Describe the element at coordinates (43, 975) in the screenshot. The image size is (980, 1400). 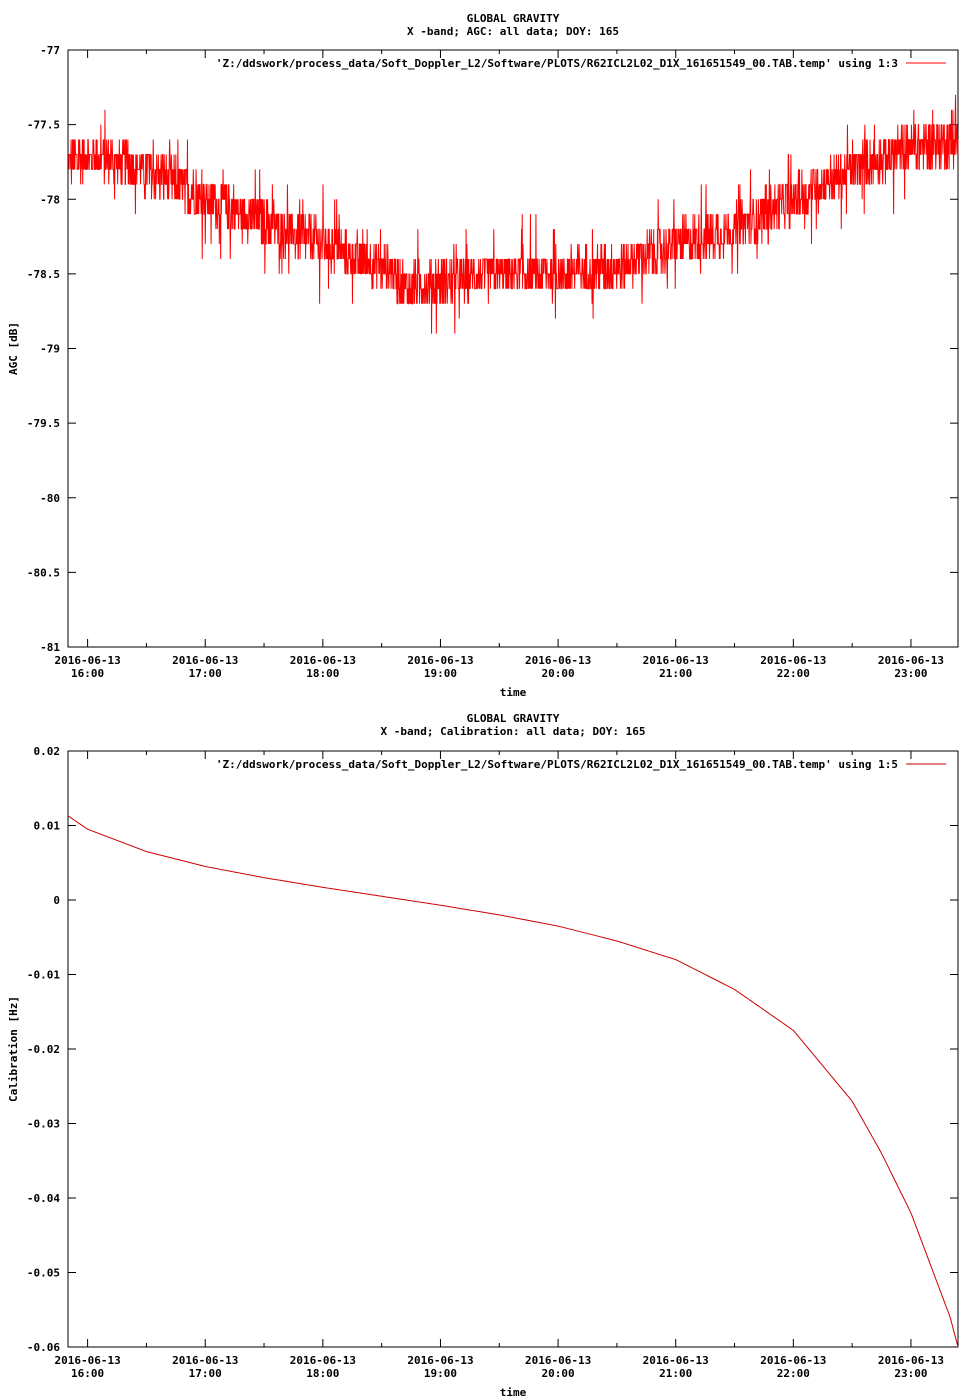
I see `y-tick-label: -0.01` at that location.